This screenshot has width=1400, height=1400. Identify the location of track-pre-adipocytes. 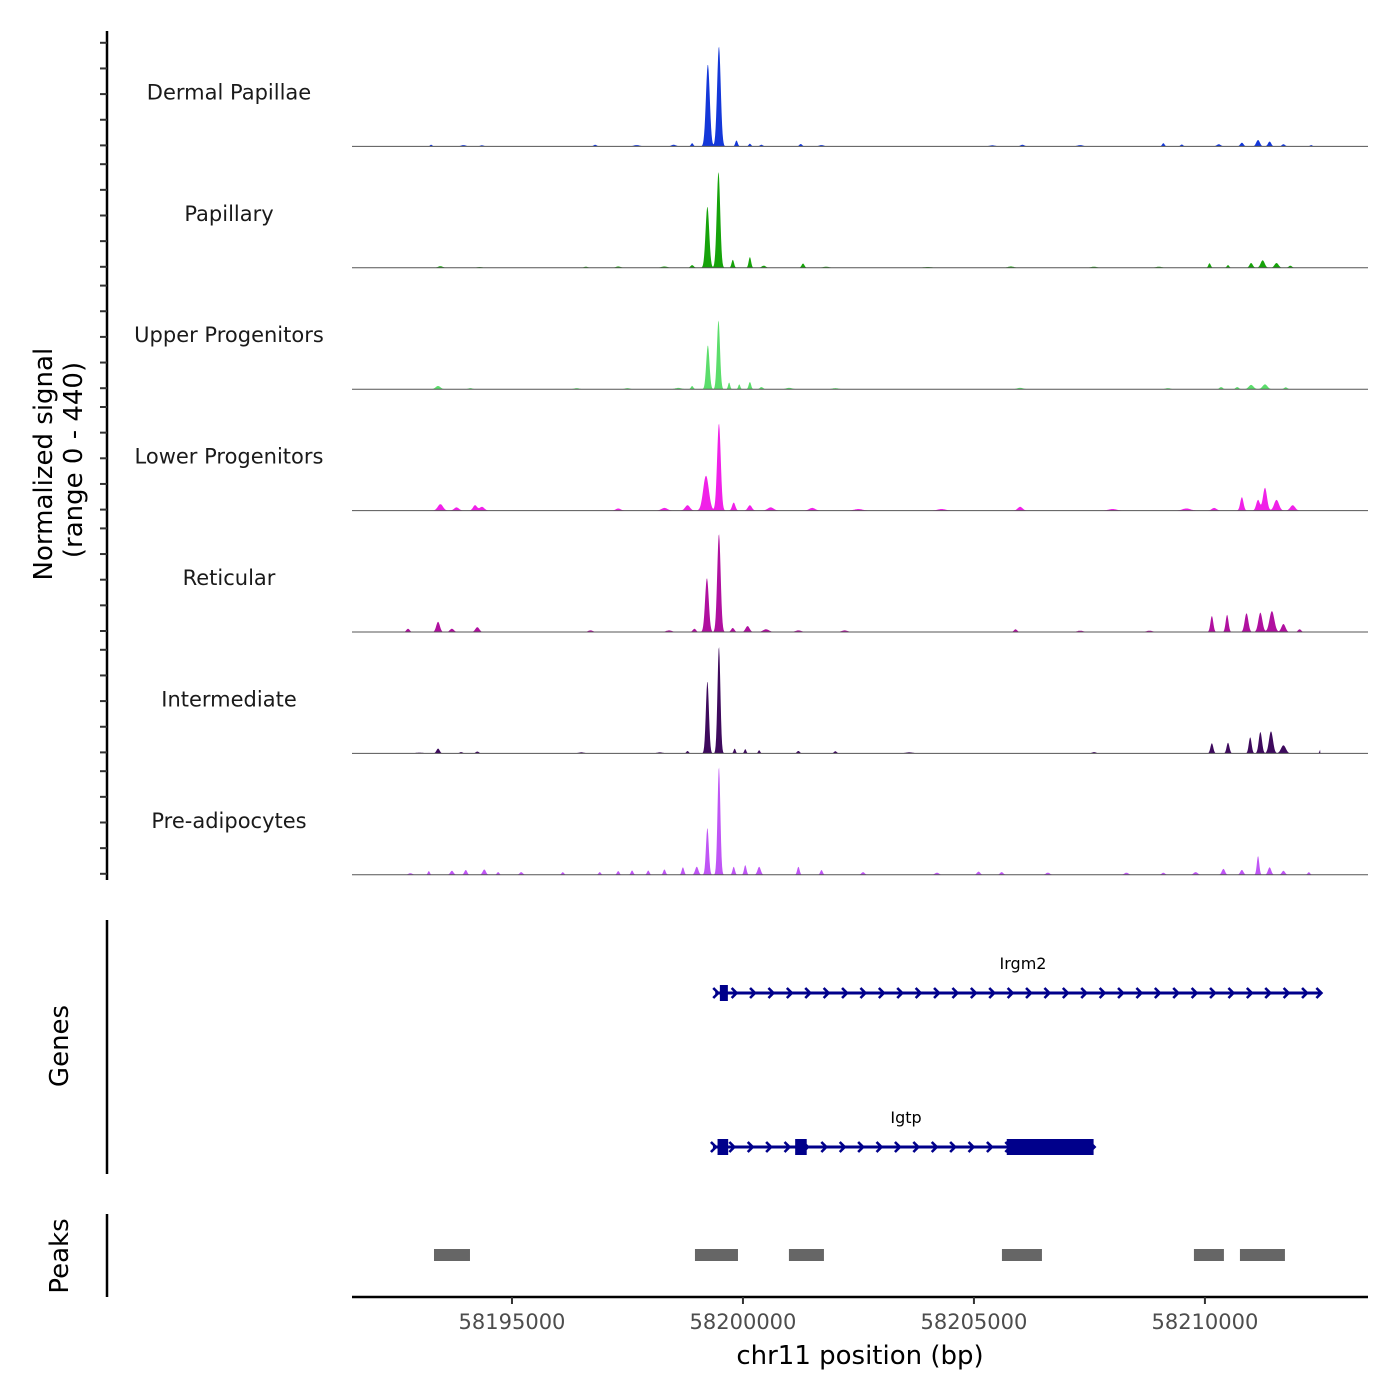
(860, 821).